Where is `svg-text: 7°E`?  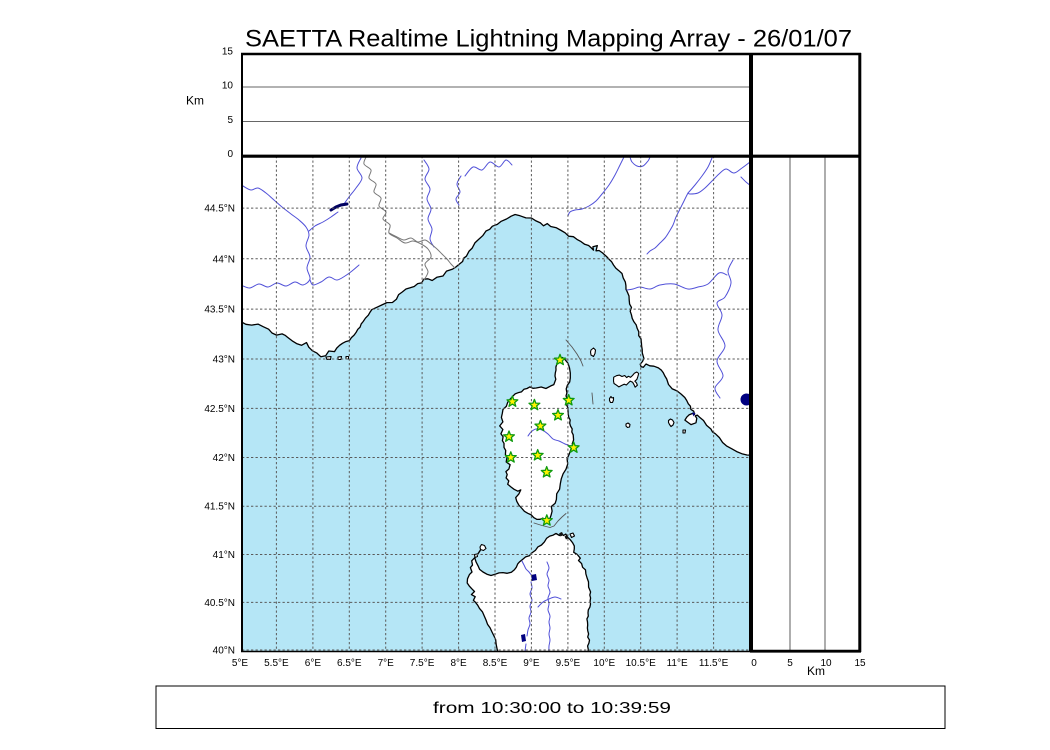 svg-text: 7°E is located at coordinates (386, 663).